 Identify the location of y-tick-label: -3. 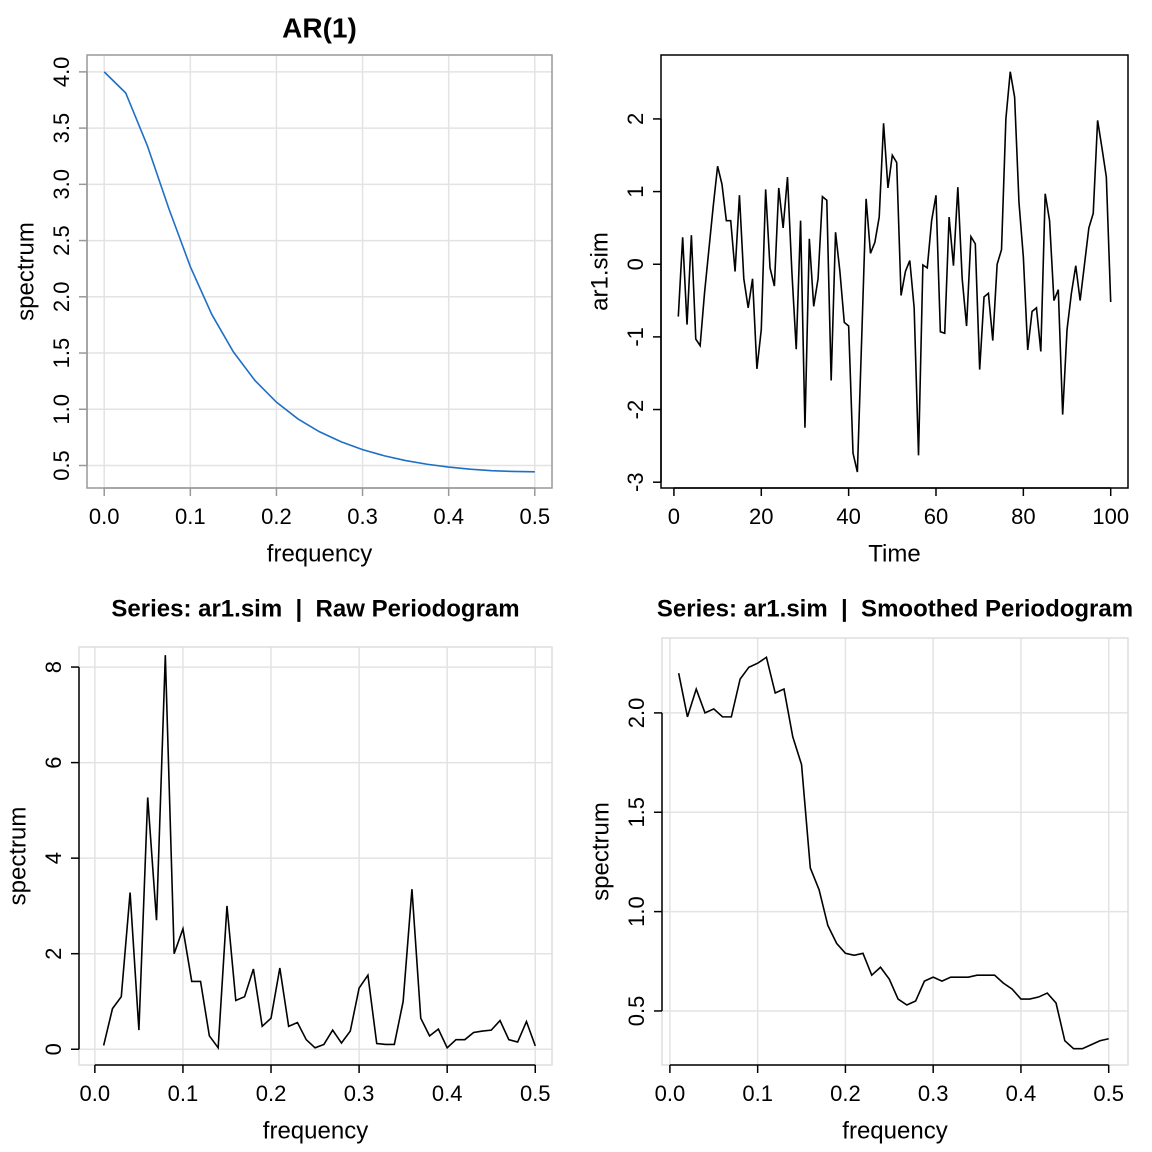
(635, 482).